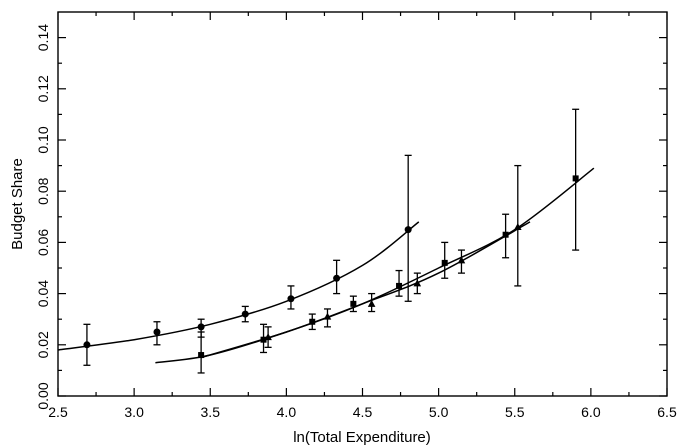 This screenshot has height=447, width=679. What do you see at coordinates (43, 139) in the screenshot?
I see `y-tick-label: 0.10` at bounding box center [43, 139].